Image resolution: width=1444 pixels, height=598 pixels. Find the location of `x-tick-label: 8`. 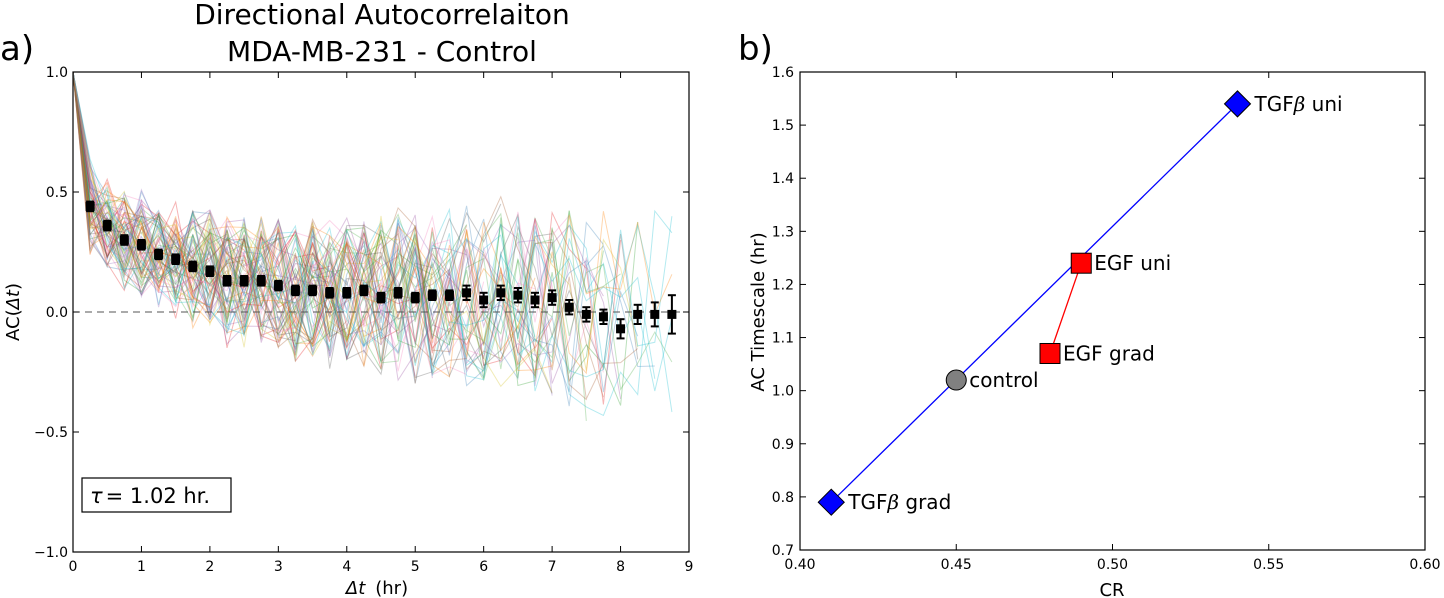

x-tick-label: 8 is located at coordinates (620, 567).